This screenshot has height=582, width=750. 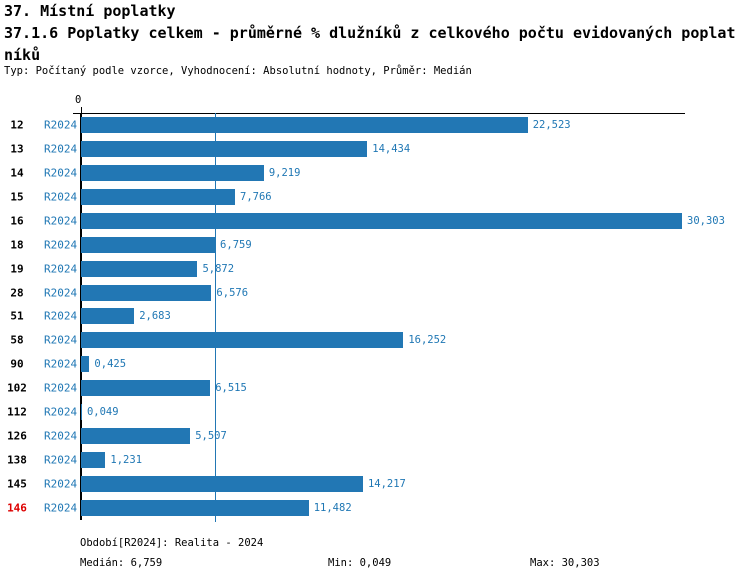 I want to click on row-id-label: 145, so click(x=17, y=484).